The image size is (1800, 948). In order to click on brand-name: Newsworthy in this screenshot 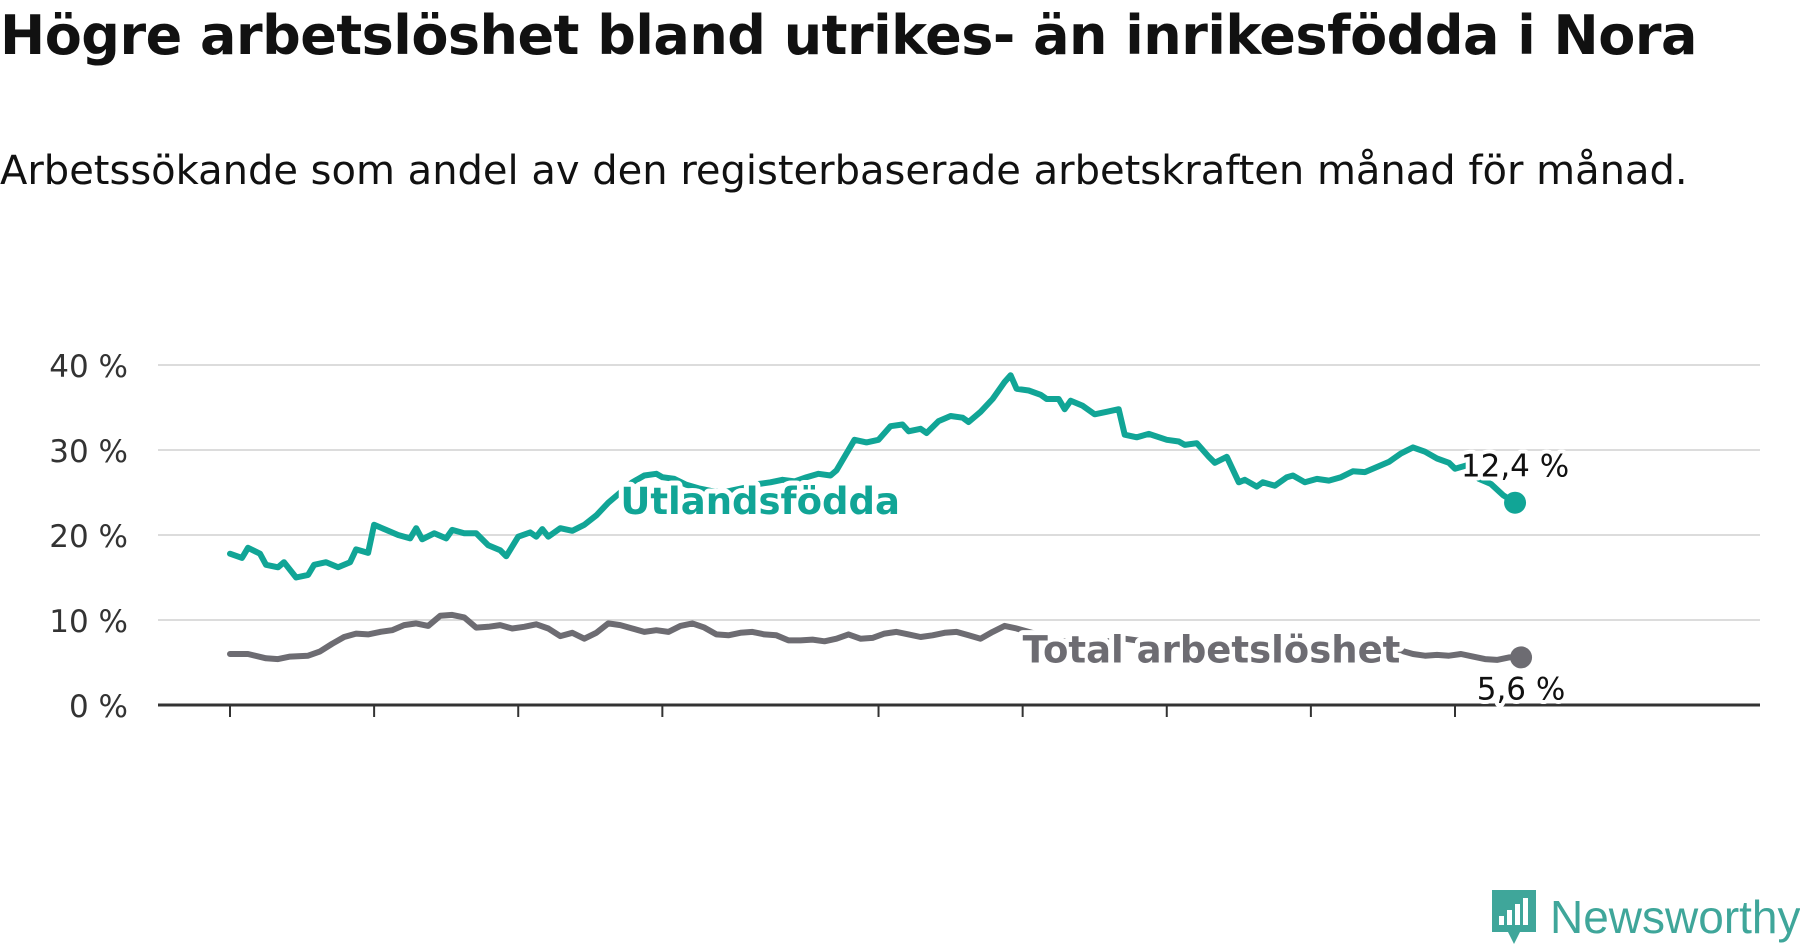, I will do `click(1675, 917)`.